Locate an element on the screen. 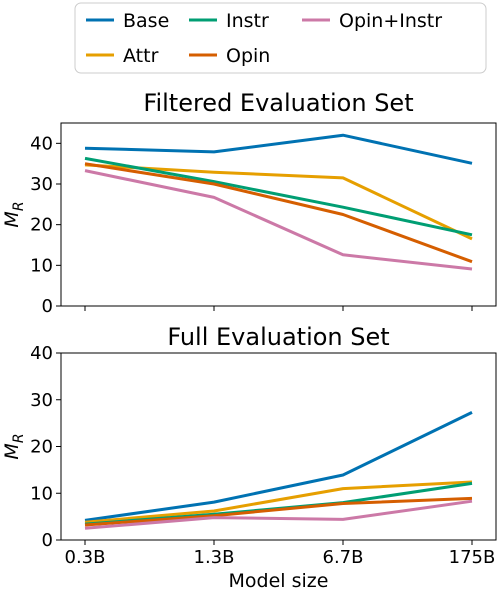 This screenshot has height=594, width=498. legend-label-base: Base is located at coordinates (146, 21).